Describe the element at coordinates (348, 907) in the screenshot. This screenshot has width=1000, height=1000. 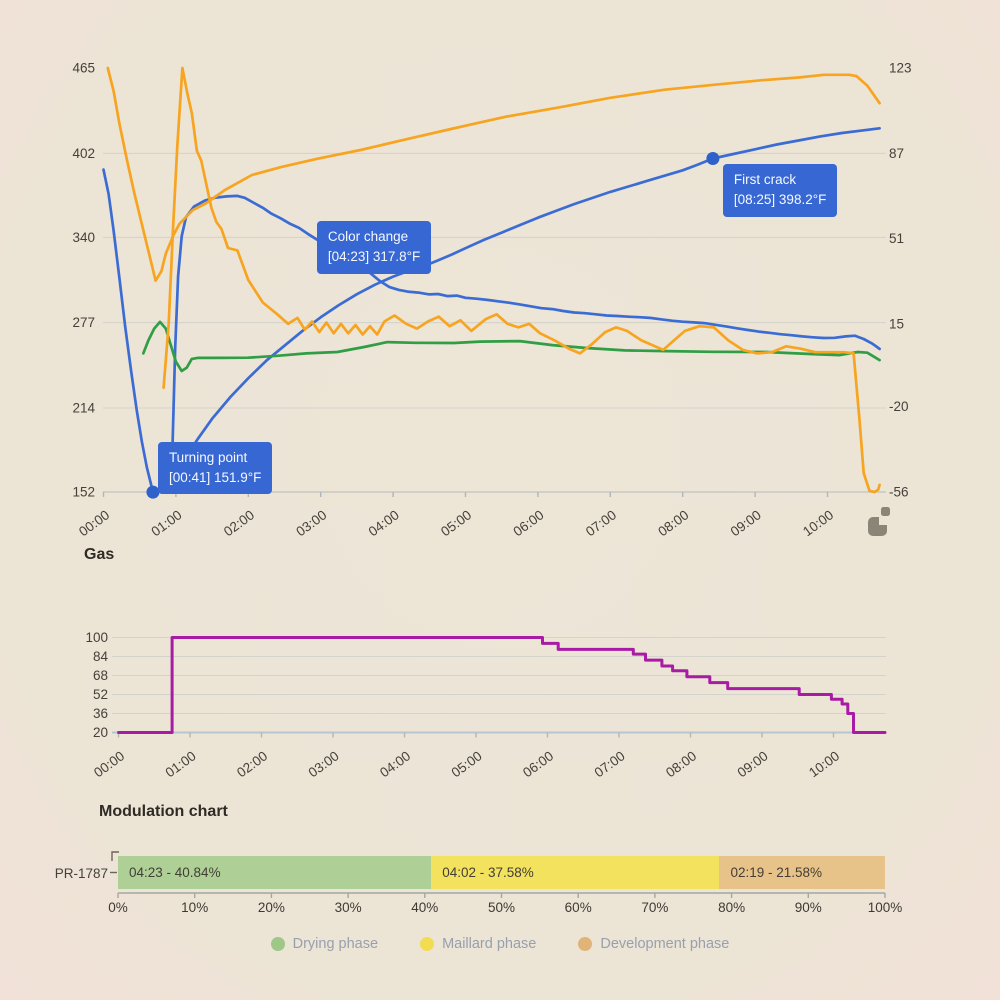
I see `modulation-x-label: 30%` at that location.